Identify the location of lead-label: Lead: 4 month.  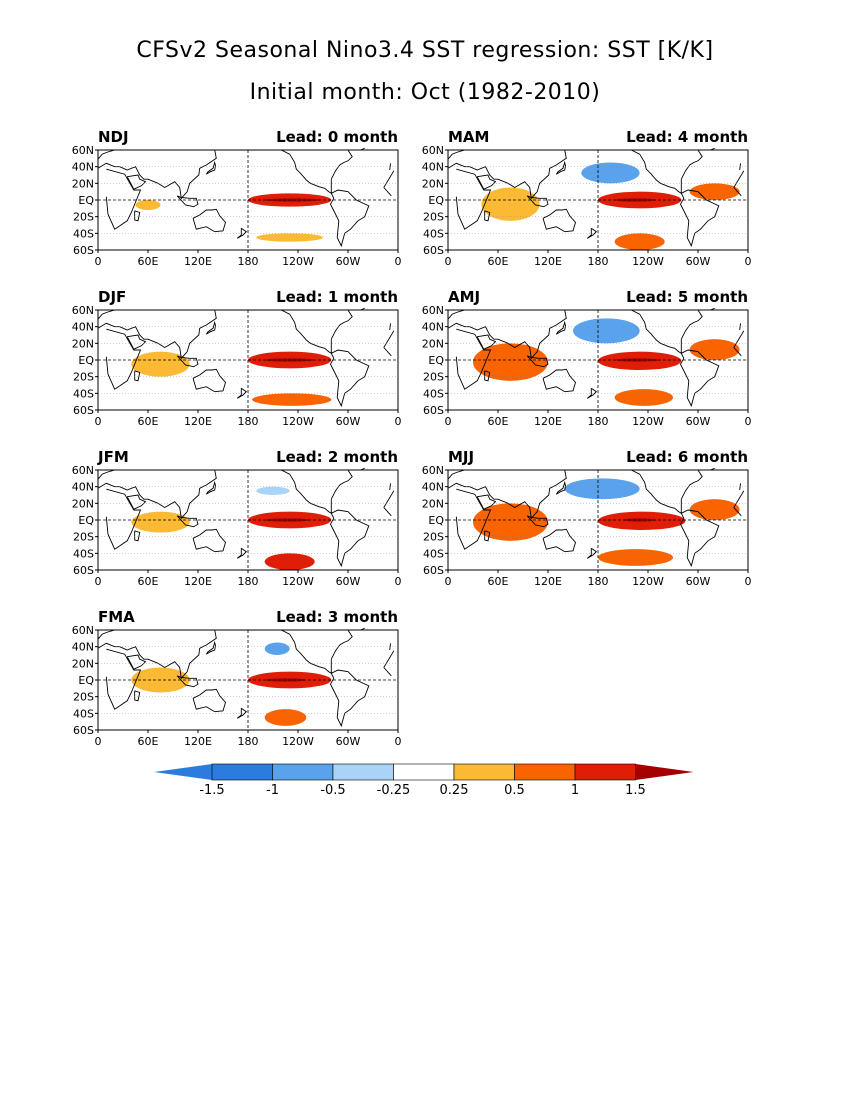
(687, 137).